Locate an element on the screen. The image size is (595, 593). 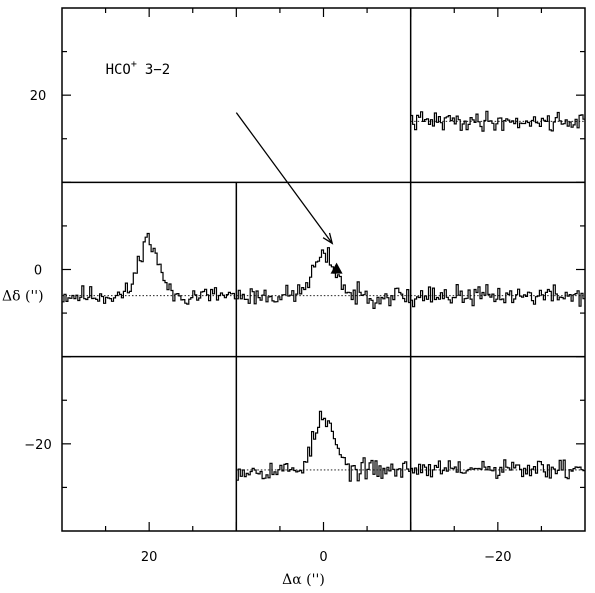
pointer-arrow-shaft is located at coordinates (284, 178).